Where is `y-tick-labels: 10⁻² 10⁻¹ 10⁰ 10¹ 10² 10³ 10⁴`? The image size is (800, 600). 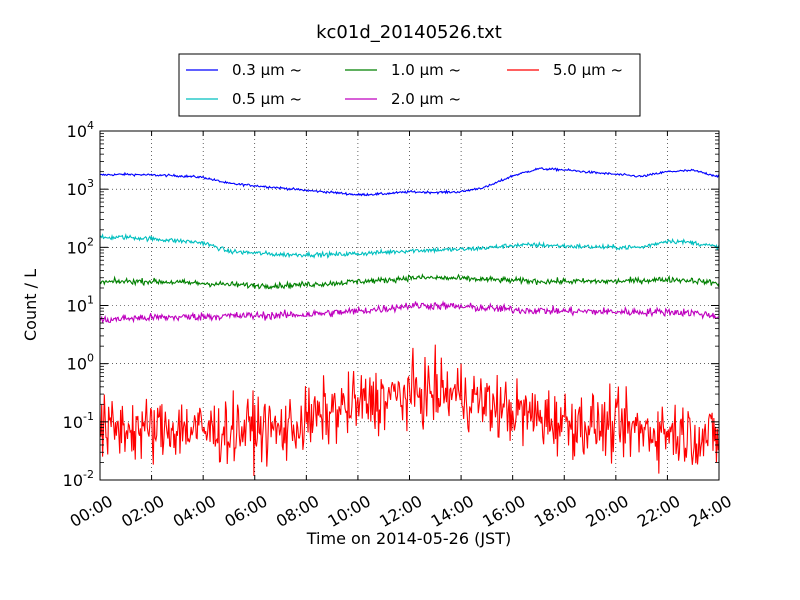 y-tick-labels: 10⁻² 10⁻¹ 10⁰ 10¹ 10² 10³ 10⁴ is located at coordinates (78, 304).